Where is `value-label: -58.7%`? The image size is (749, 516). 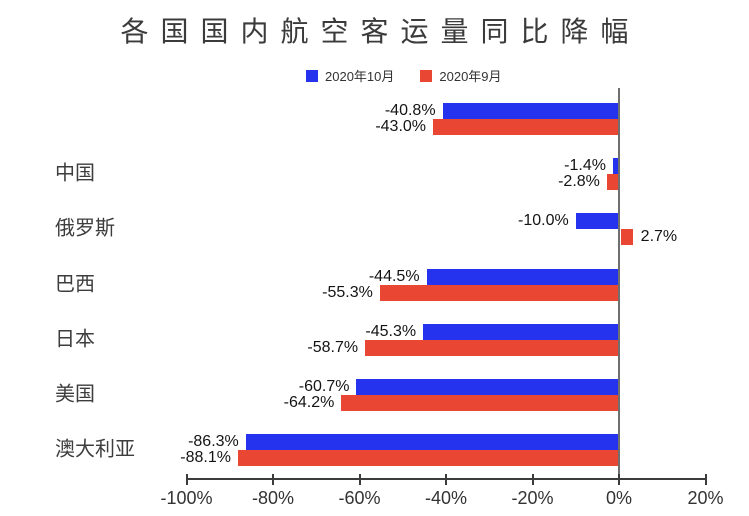 value-label: -58.7% is located at coordinates (333, 347).